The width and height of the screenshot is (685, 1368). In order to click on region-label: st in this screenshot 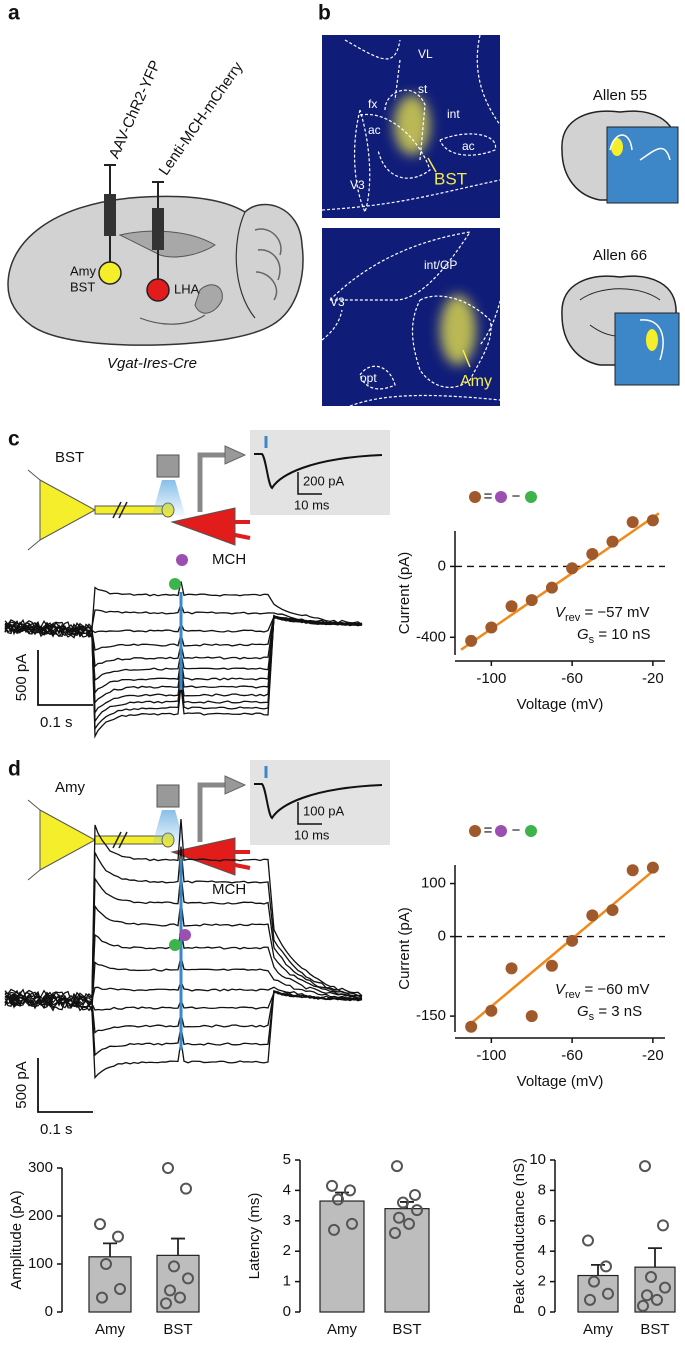, I will do `click(423, 89)`.